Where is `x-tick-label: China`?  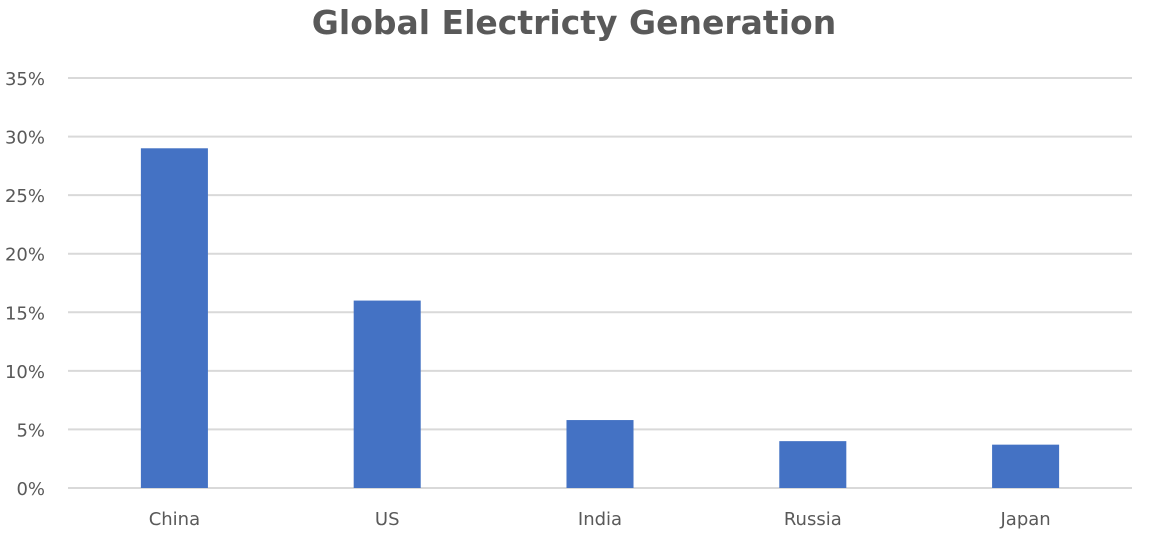
x-tick-label: China is located at coordinates (174, 519).